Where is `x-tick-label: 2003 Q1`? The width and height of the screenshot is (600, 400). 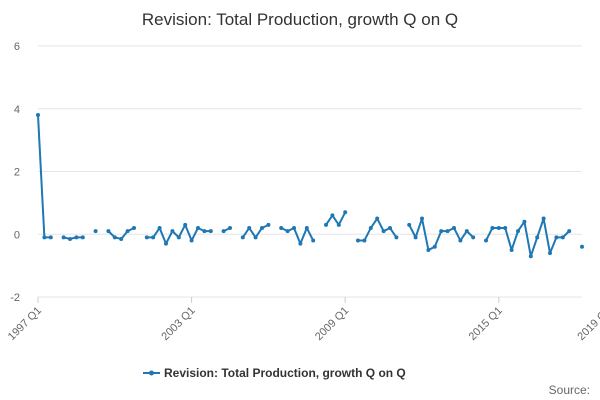
x-tick-label: 2003 Q1 is located at coordinates (178, 324).